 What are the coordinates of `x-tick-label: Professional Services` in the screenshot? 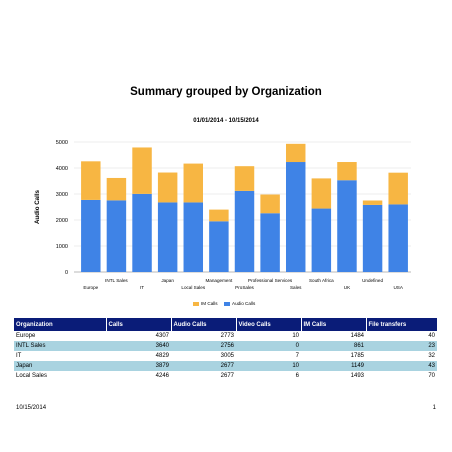 It's located at (270, 280).